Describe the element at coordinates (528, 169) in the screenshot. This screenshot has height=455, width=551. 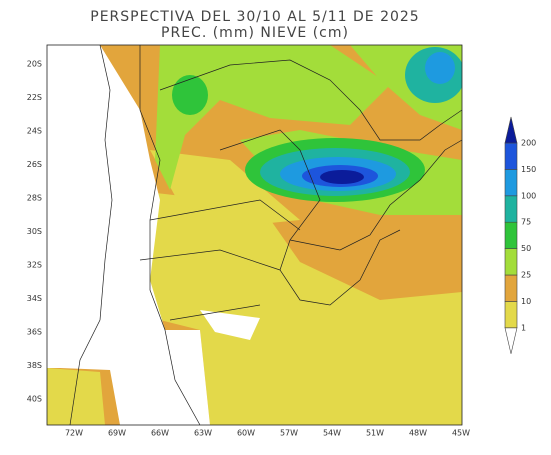
I see `colorbar-label: 150` at that location.